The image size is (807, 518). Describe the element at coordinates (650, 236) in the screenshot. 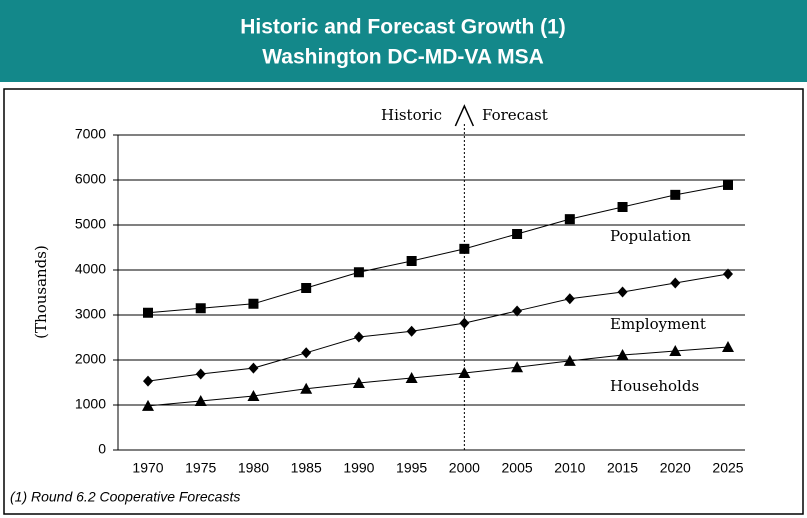

I see `series-label: Population` at that location.